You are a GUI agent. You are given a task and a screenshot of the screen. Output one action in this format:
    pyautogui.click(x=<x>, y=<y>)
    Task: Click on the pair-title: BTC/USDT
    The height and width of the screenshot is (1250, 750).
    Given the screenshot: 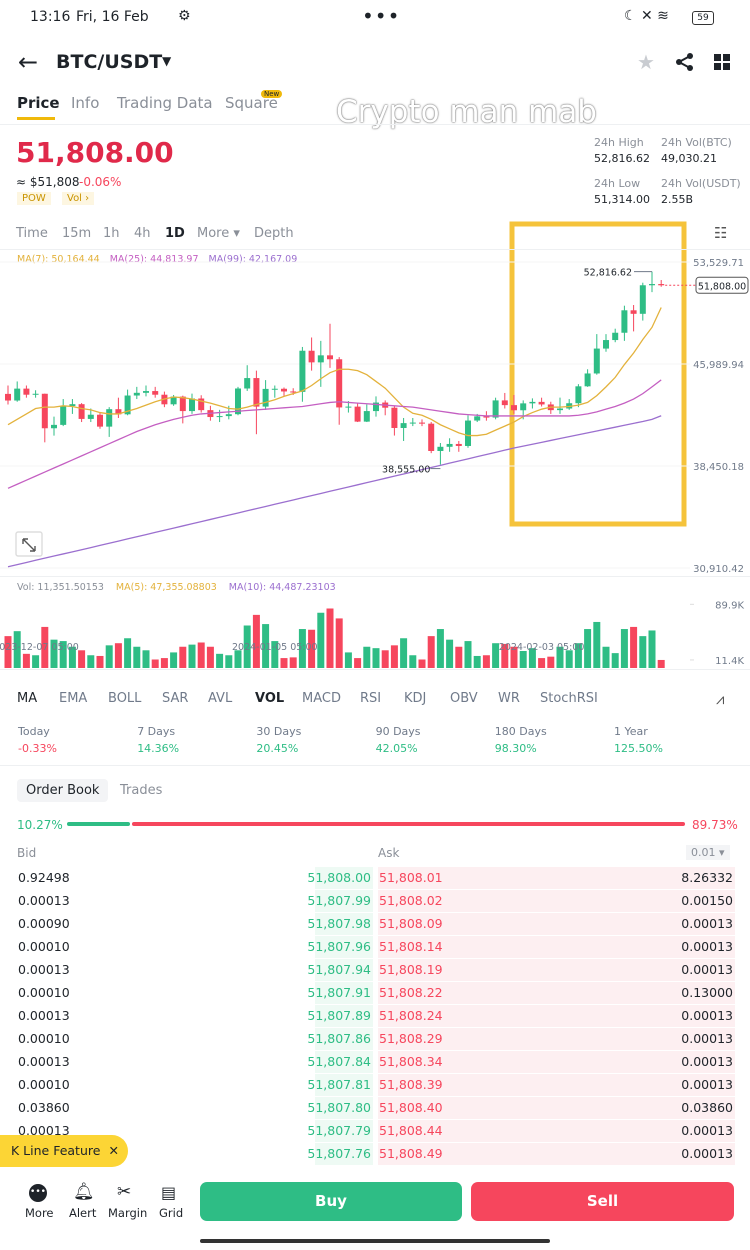 What is the action you would take?
    pyautogui.click(x=109, y=62)
    